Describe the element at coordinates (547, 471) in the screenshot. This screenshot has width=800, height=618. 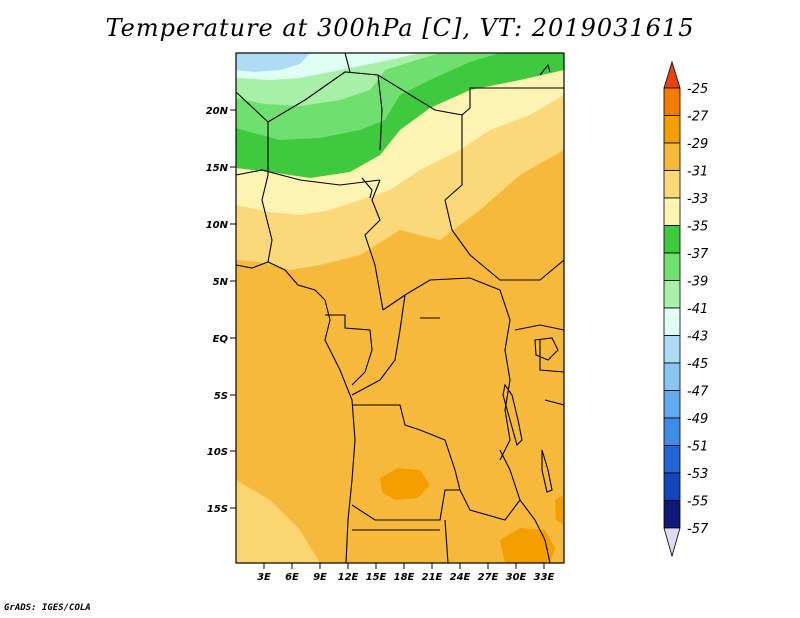
I see `lake-malawi` at that location.